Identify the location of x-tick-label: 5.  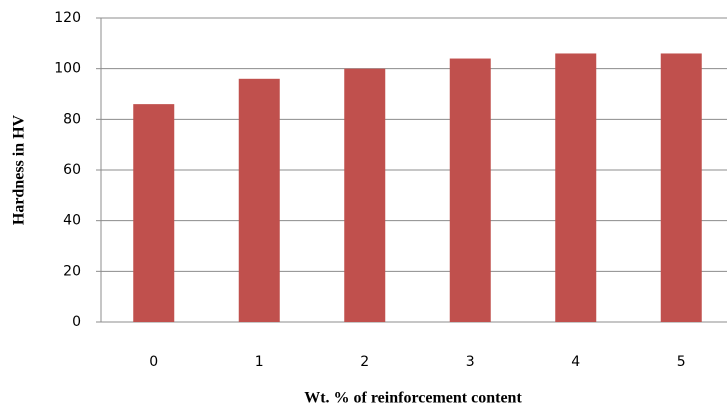
(681, 362).